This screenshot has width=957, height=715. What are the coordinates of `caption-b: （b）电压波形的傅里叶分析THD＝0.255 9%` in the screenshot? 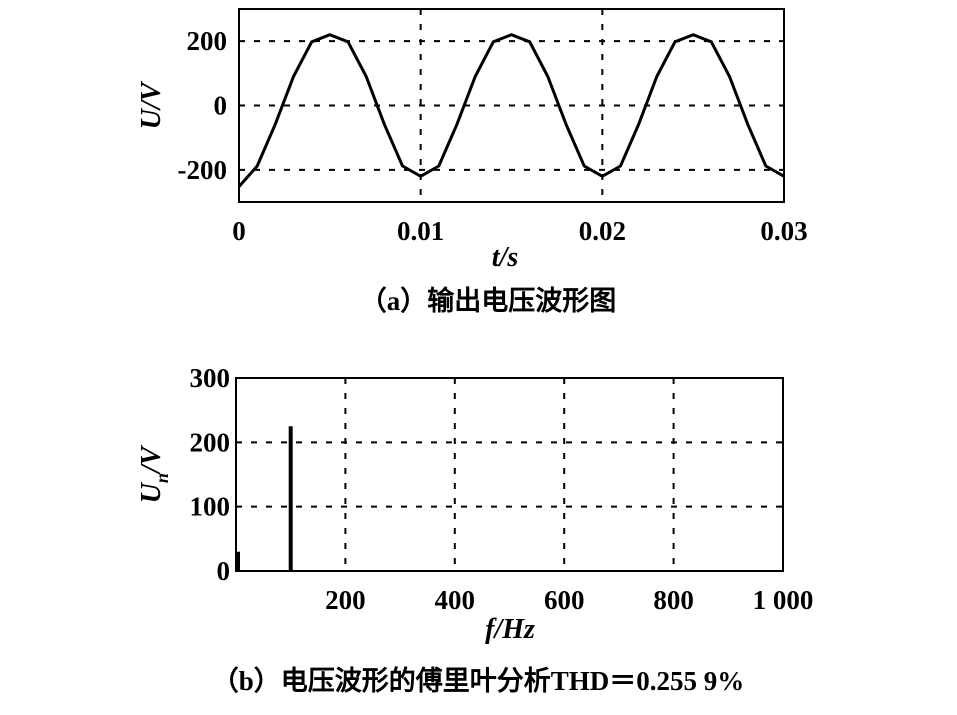 It's located at (478, 680).